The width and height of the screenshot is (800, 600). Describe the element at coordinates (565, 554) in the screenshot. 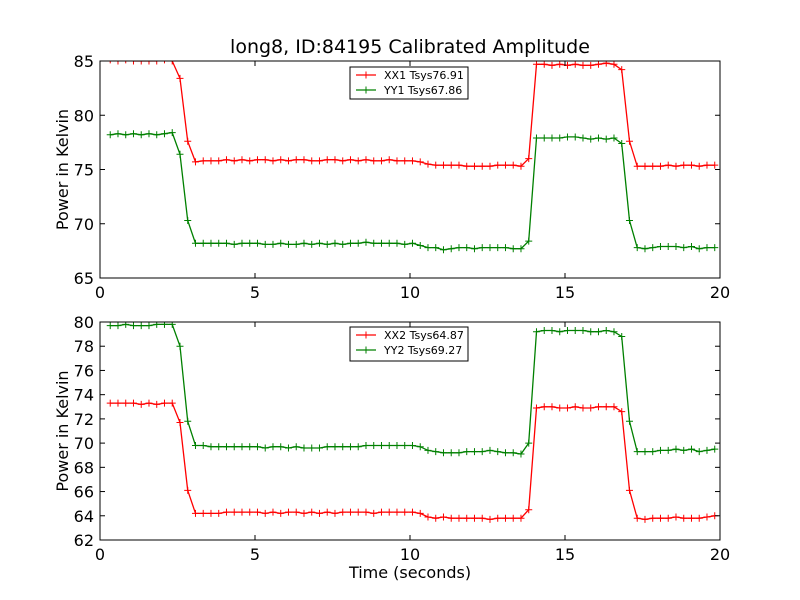

I see `x-tick-label: 15` at that location.